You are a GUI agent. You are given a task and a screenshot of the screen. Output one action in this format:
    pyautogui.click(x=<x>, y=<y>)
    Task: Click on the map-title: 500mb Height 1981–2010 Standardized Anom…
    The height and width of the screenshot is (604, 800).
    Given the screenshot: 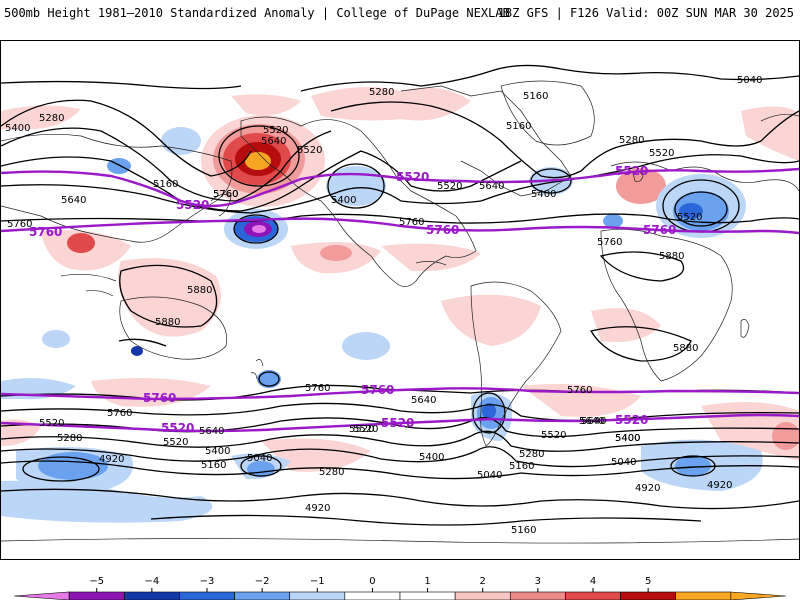 What is the action you would take?
    pyautogui.click(x=257, y=13)
    